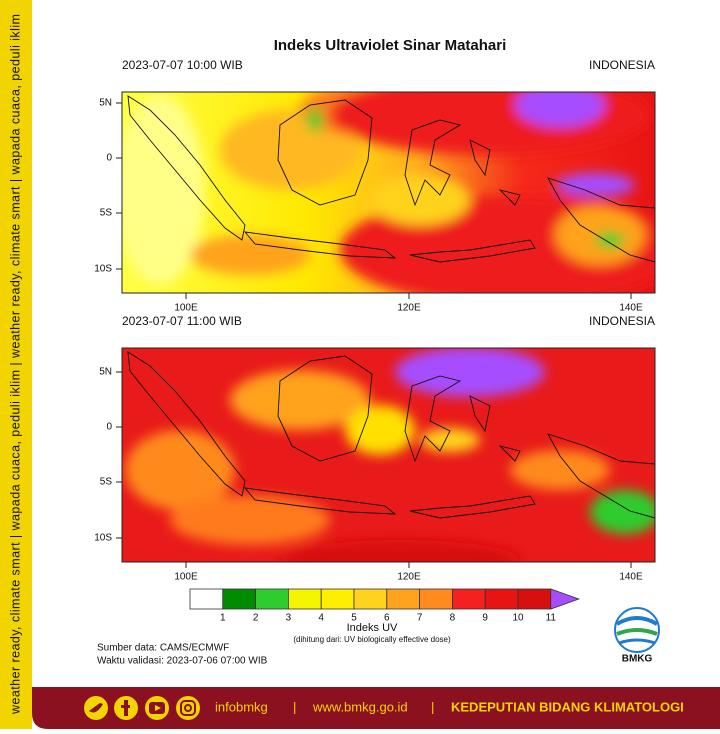  I want to click on colorbar-label: 7, so click(420, 618).